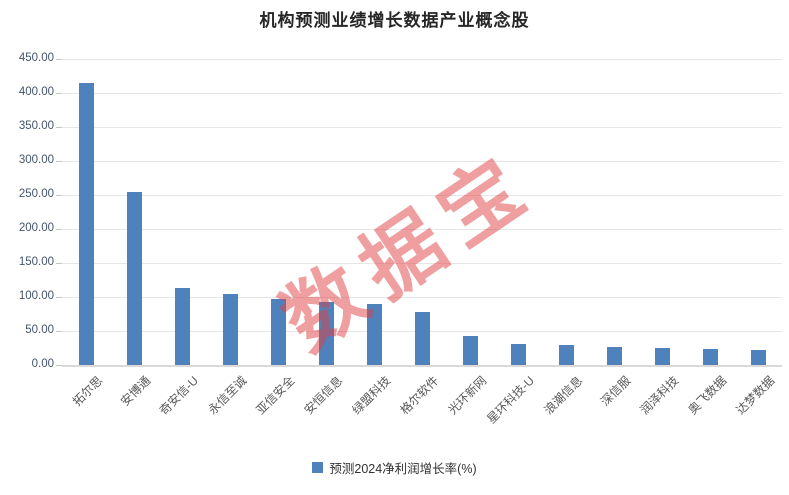 The height and width of the screenshot is (495, 789). I want to click on x-axis-label: 亚信安全, so click(275, 395).